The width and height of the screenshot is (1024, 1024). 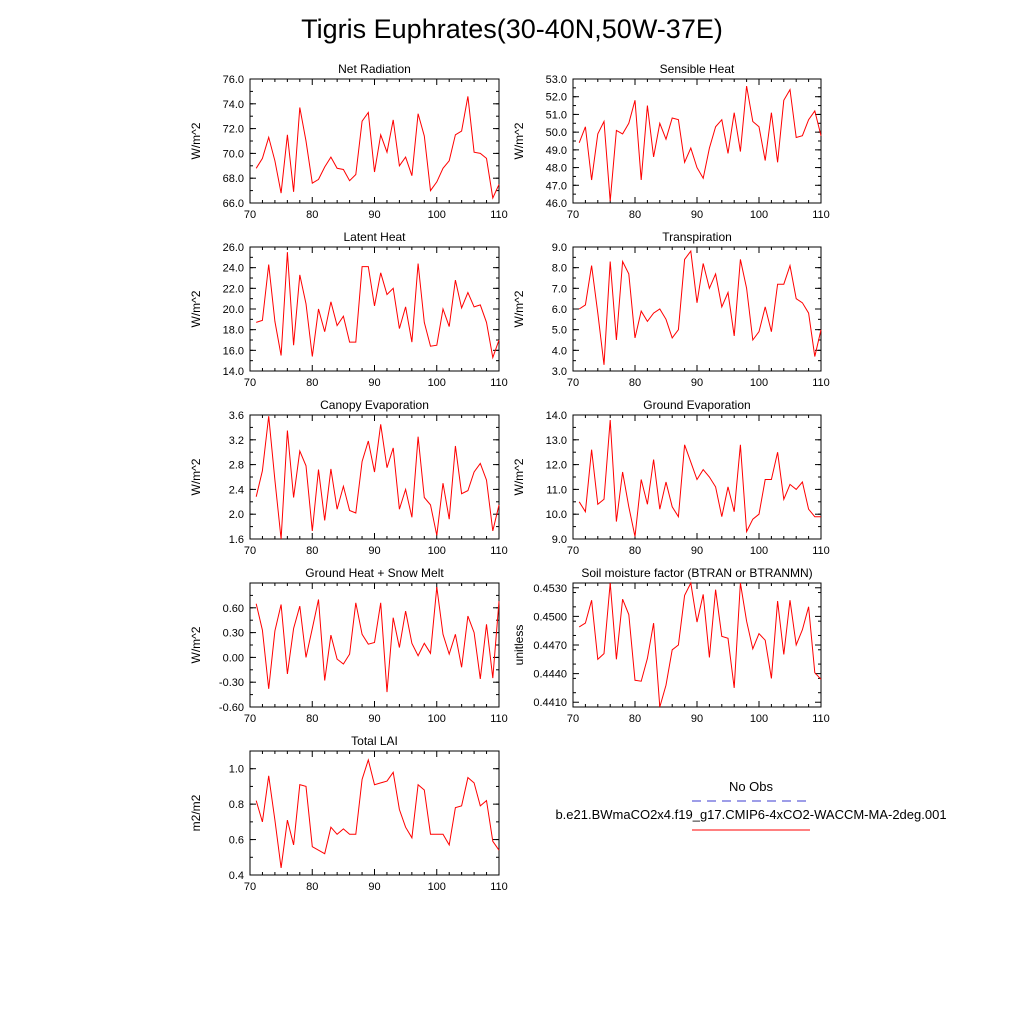 What do you see at coordinates (233, 105) in the screenshot?
I see `y-tick-label: 74.0` at bounding box center [233, 105].